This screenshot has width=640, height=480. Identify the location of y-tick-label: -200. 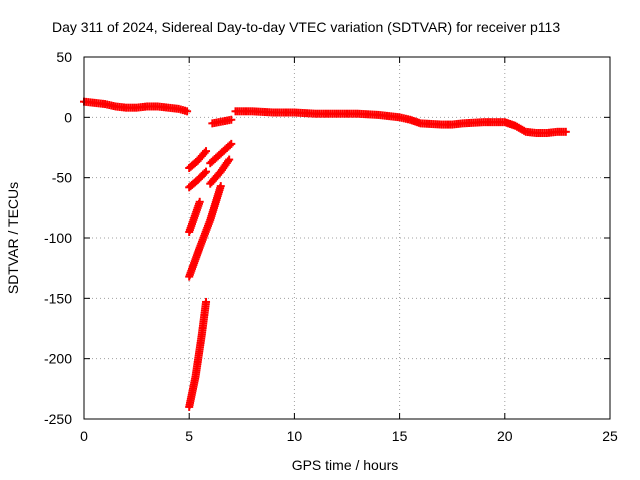
(58, 359).